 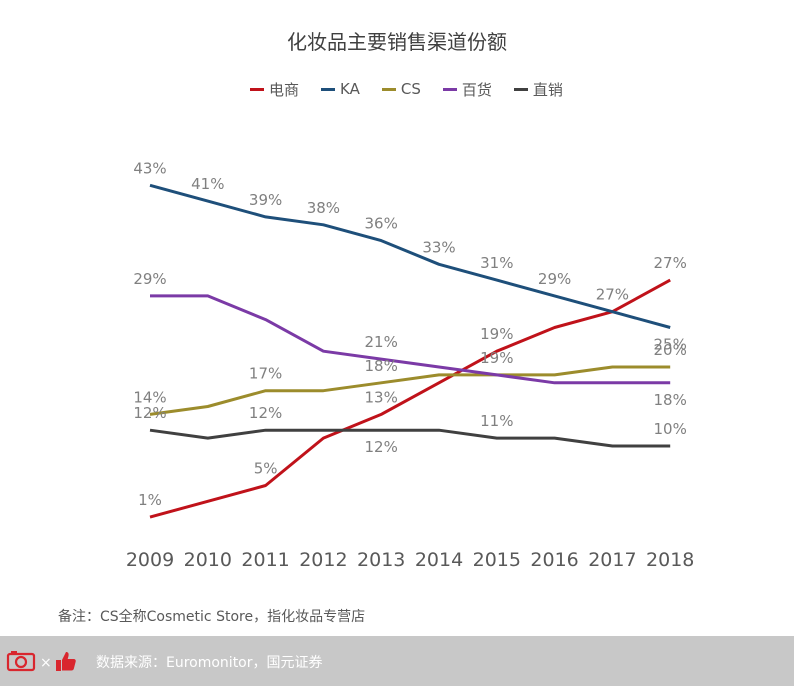 What do you see at coordinates (265, 200) in the screenshot?
I see `data-label: 39%` at bounding box center [265, 200].